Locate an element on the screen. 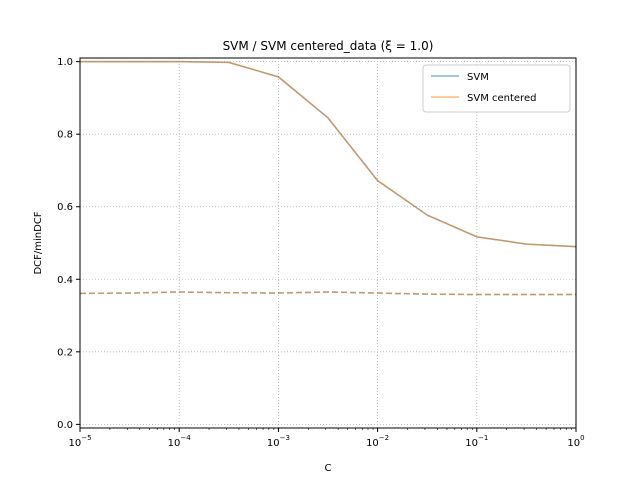 The width and height of the screenshot is (640, 480). legend: SVM SVM centered is located at coordinates (496, 88).